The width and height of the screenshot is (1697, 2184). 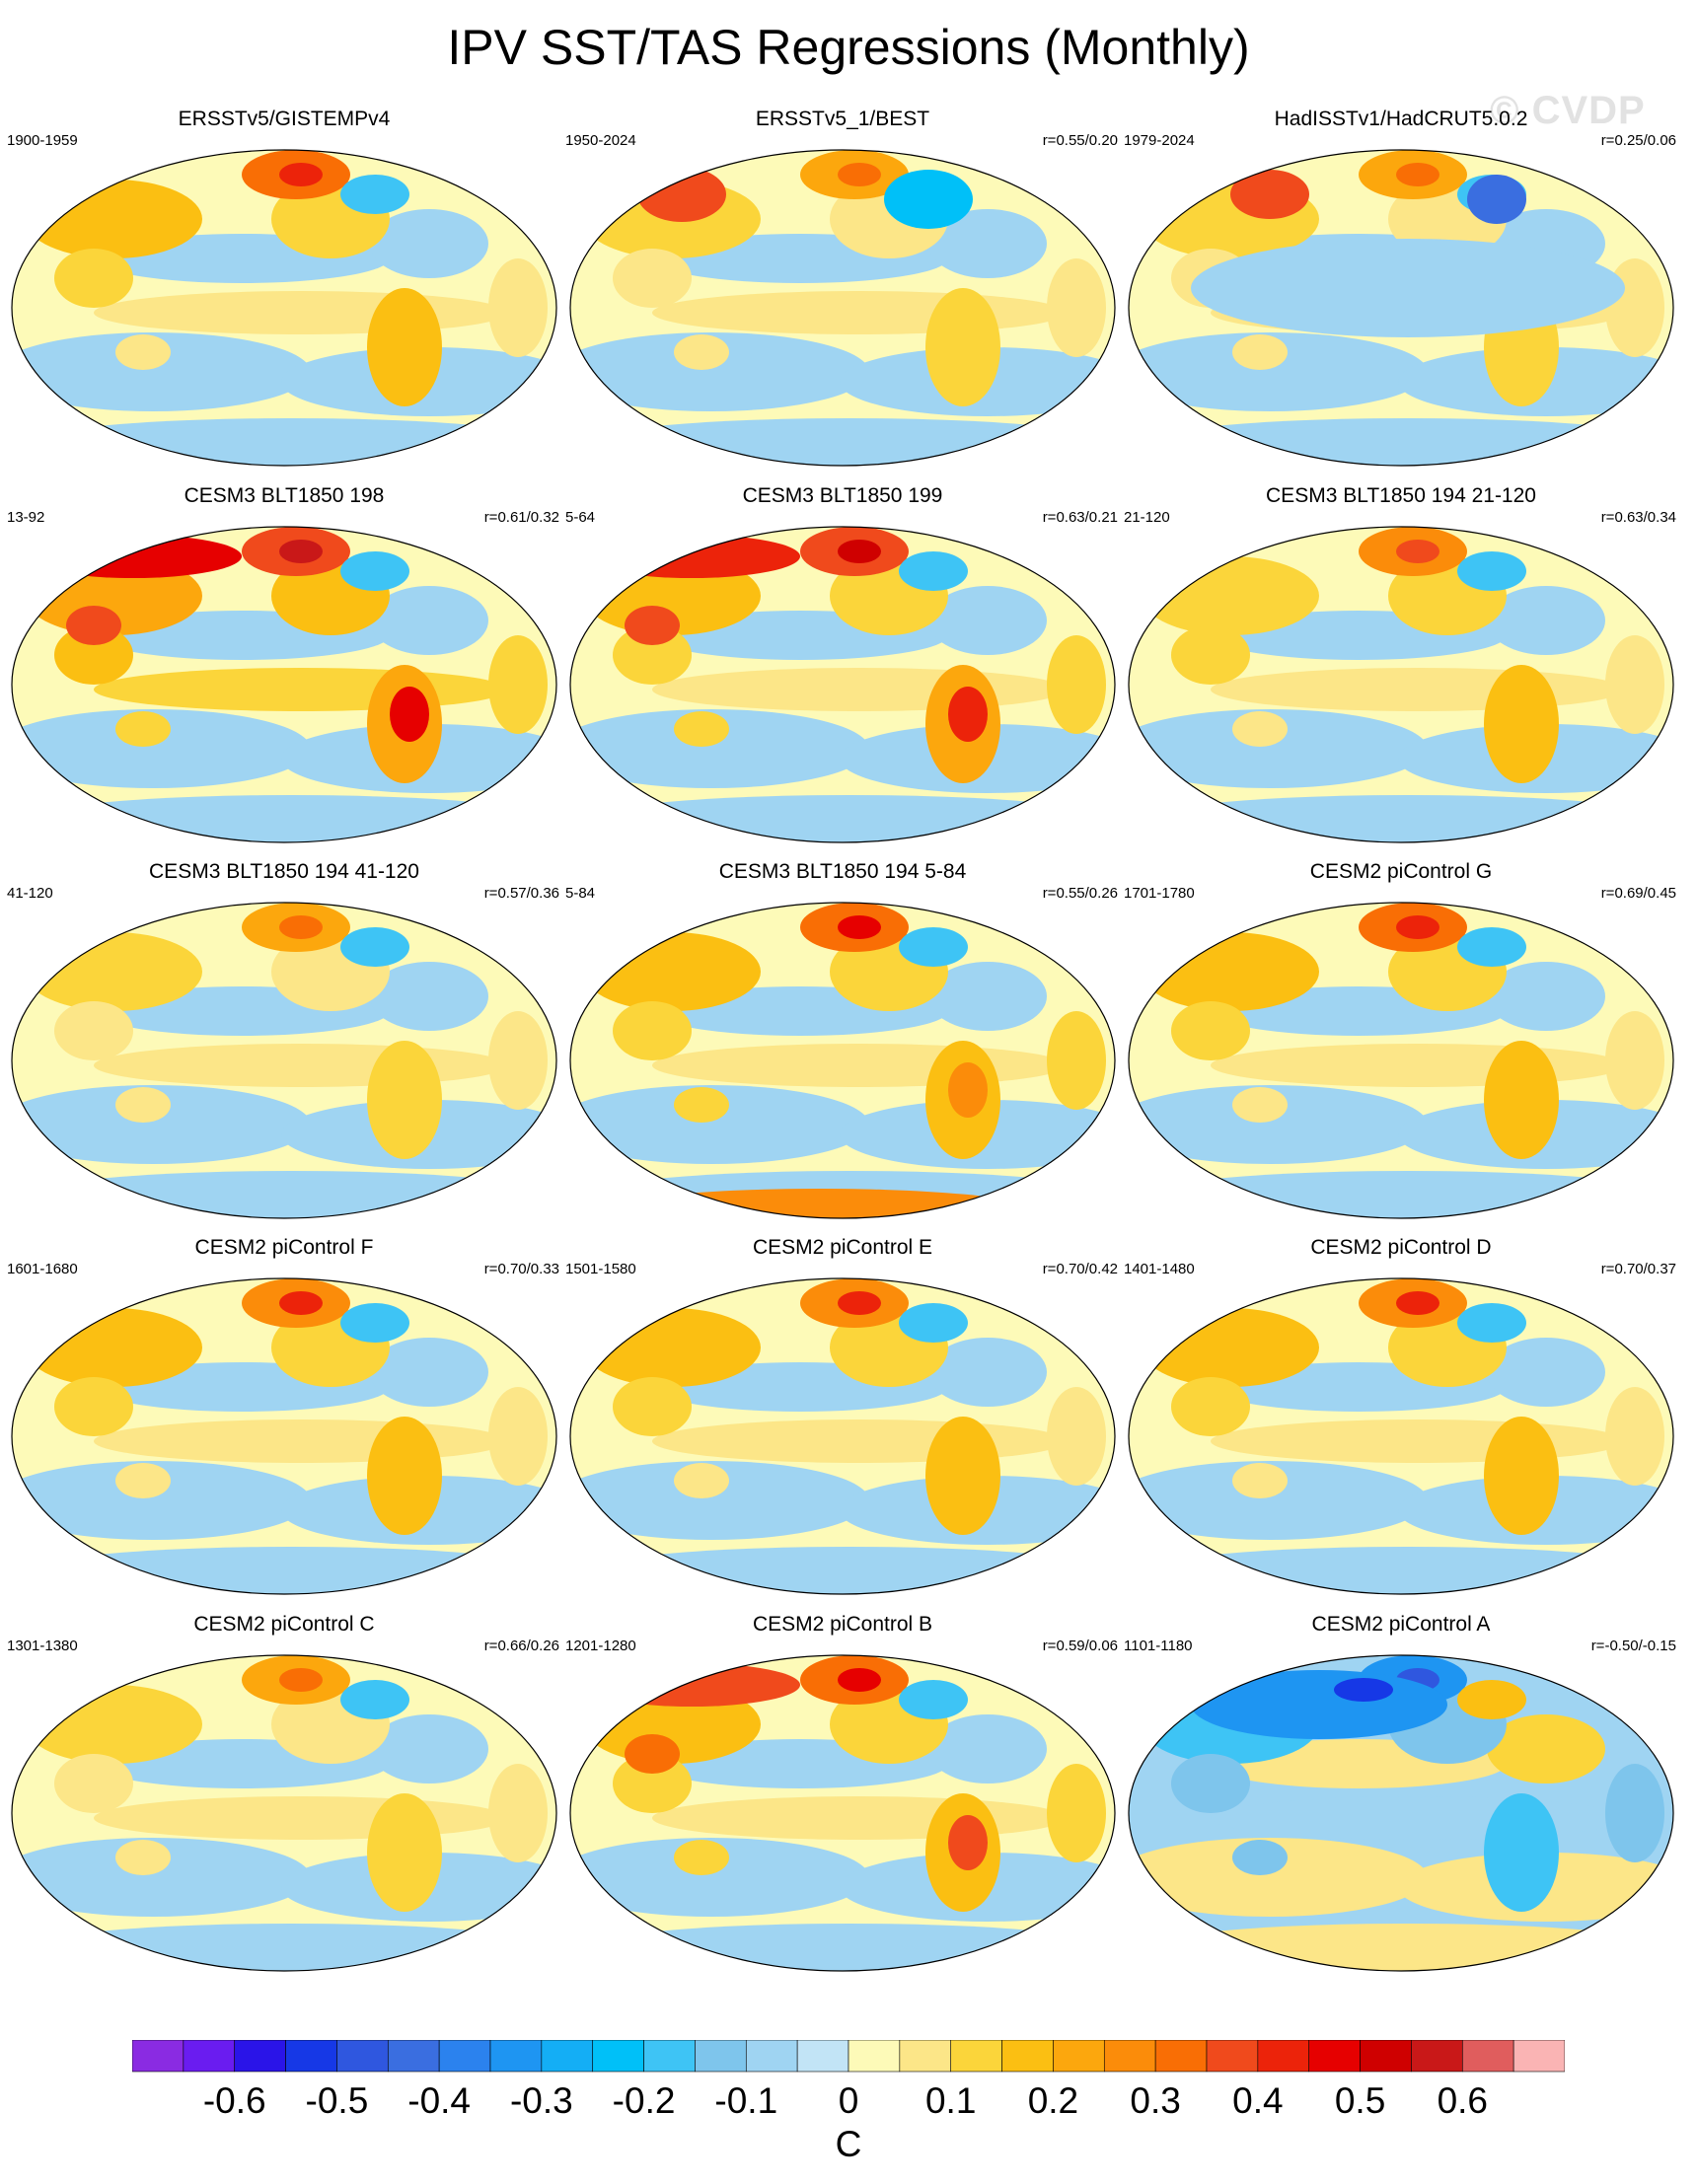 What do you see at coordinates (521, 1269) in the screenshot?
I see `panel-correlation: r=0.70/0.33` at bounding box center [521, 1269].